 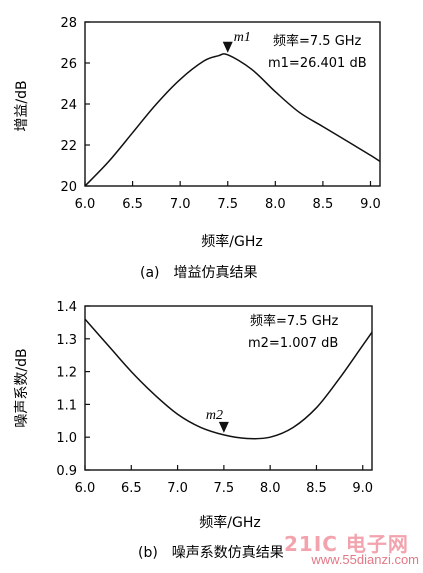 I want to click on watermark-logo: 21IC 电子网, so click(x=346, y=544).